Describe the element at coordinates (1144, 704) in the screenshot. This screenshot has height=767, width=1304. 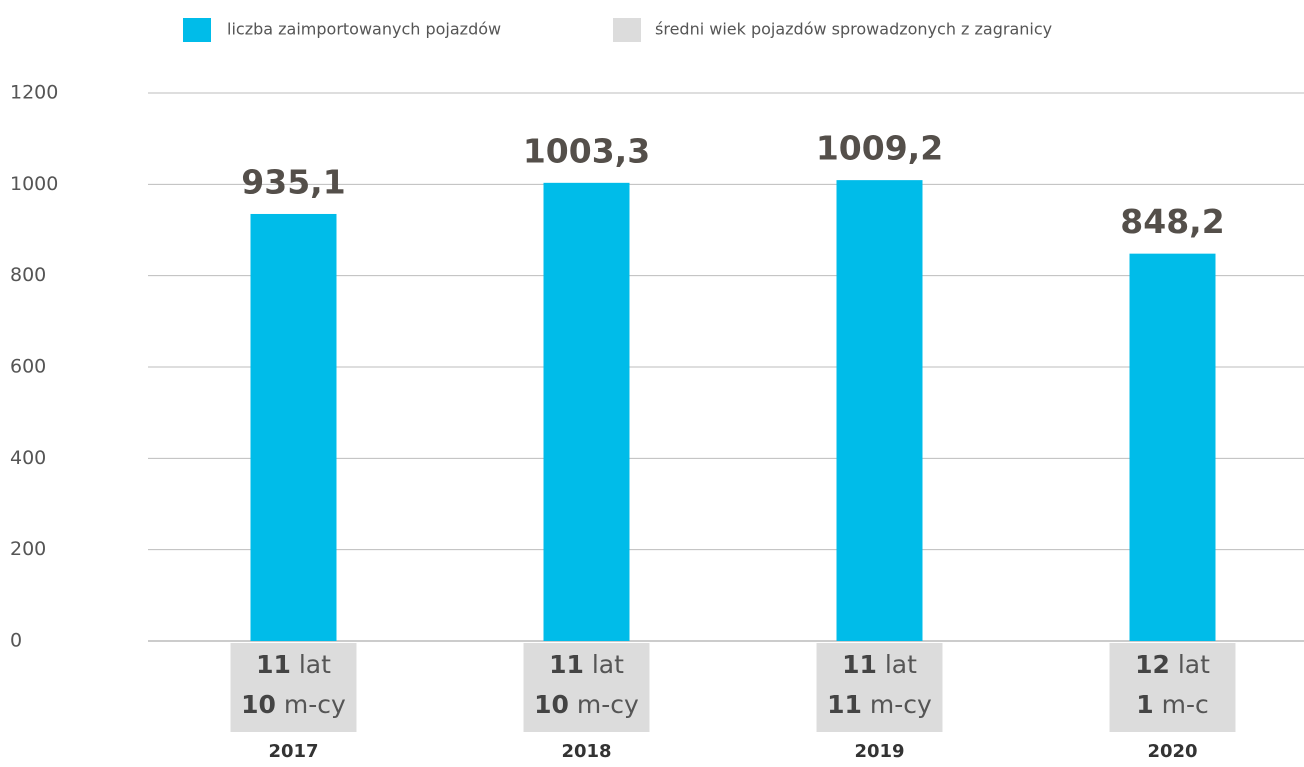
I see `age-months-value: 1` at that location.